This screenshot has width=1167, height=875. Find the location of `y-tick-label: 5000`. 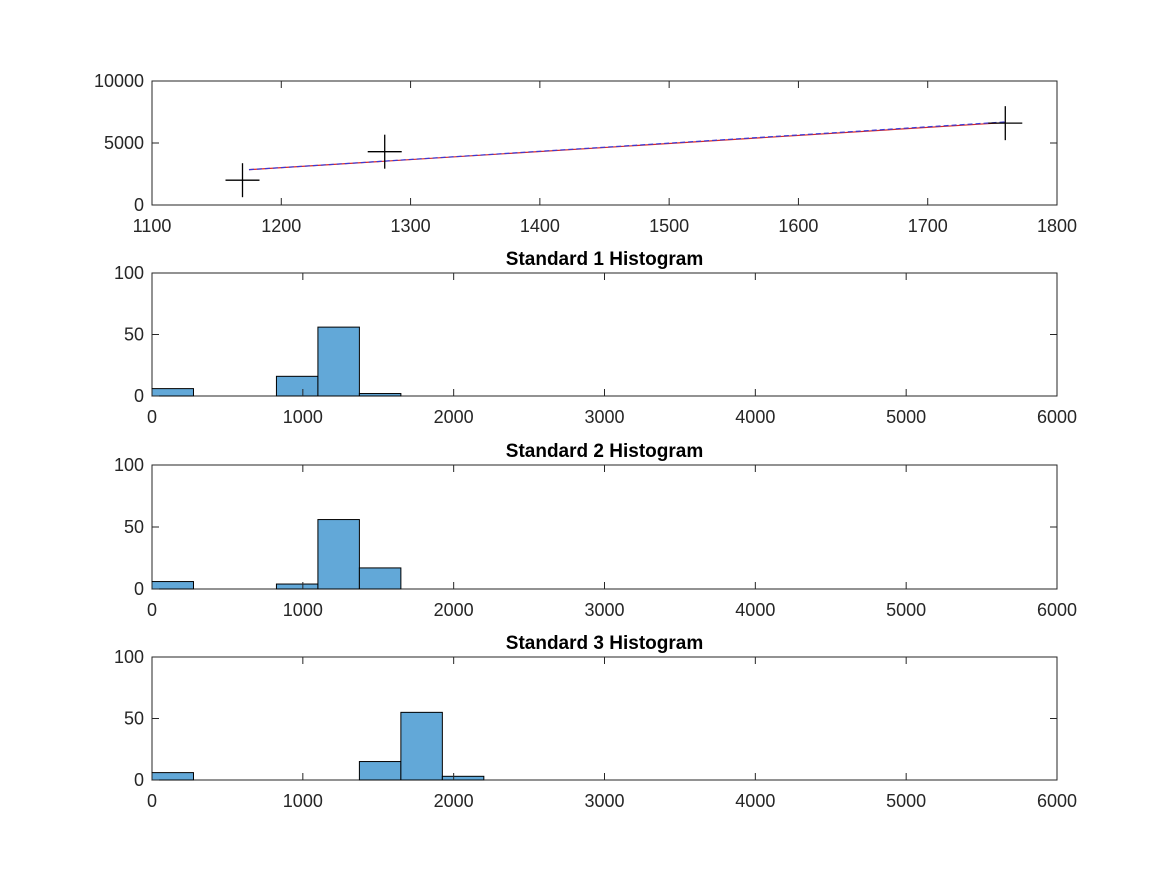

y-tick-label: 5000 is located at coordinates (124, 143).